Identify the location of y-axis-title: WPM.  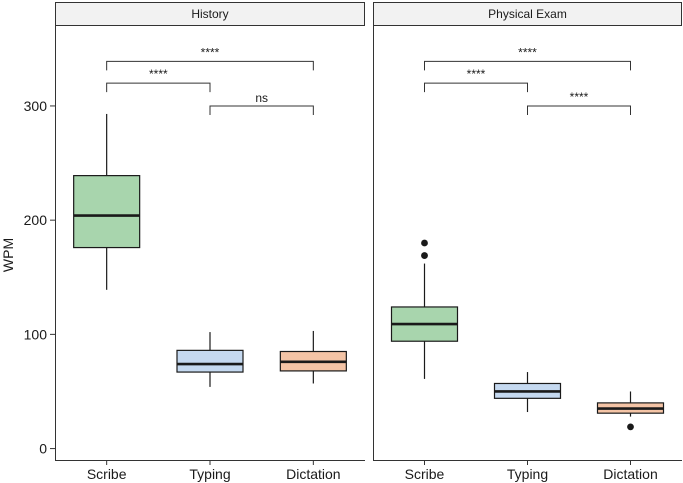
(8, 255).